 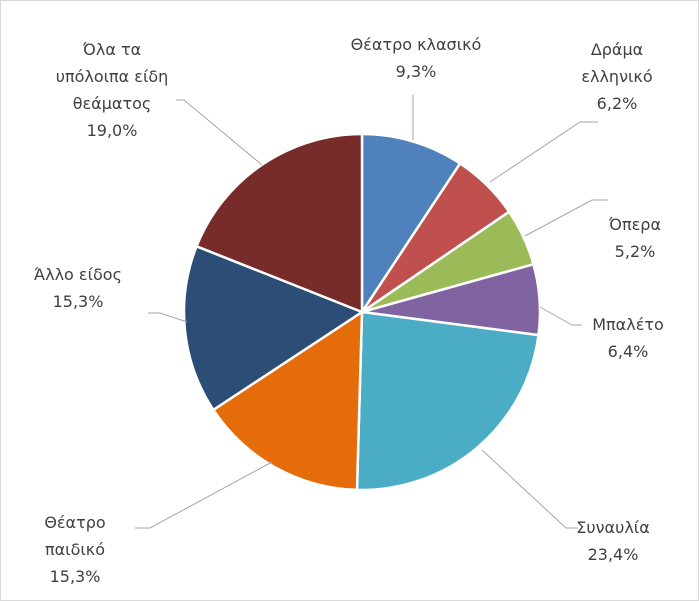 What do you see at coordinates (613, 541) in the screenshot?
I see `data-label: Συναυλία 23,4%` at bounding box center [613, 541].